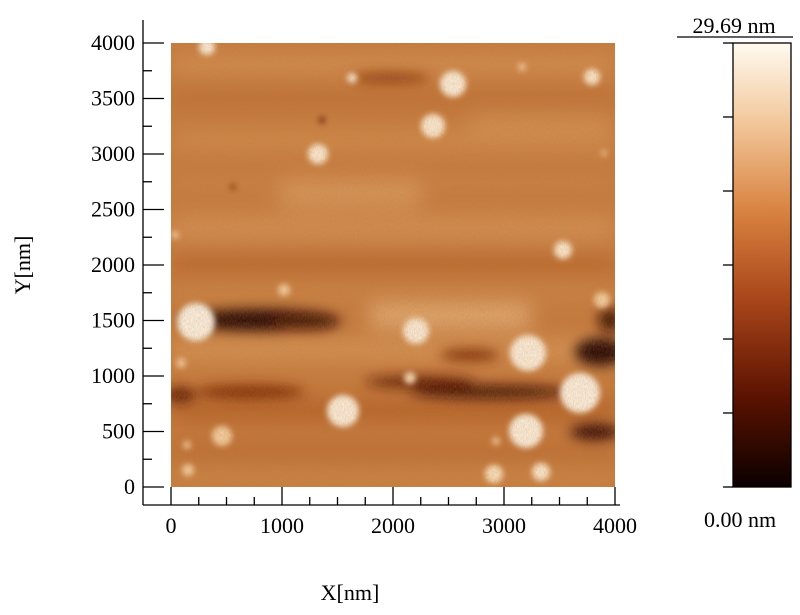 This screenshot has width=800, height=615. What do you see at coordinates (113, 375) in the screenshot?
I see `y-tick-label: 1000` at bounding box center [113, 375].